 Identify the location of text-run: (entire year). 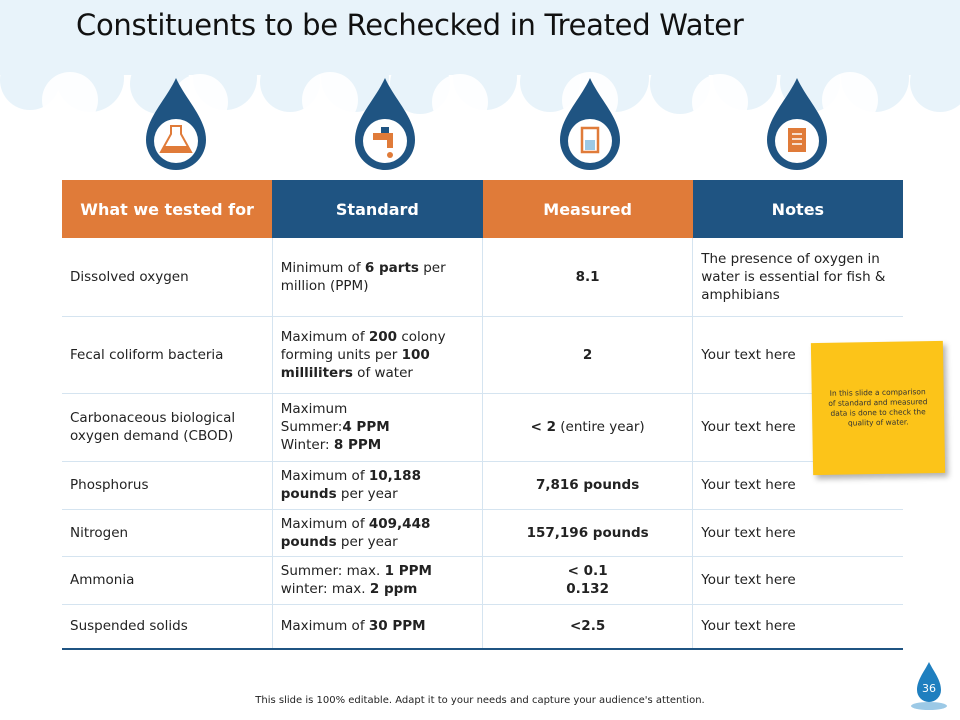
(600, 427).